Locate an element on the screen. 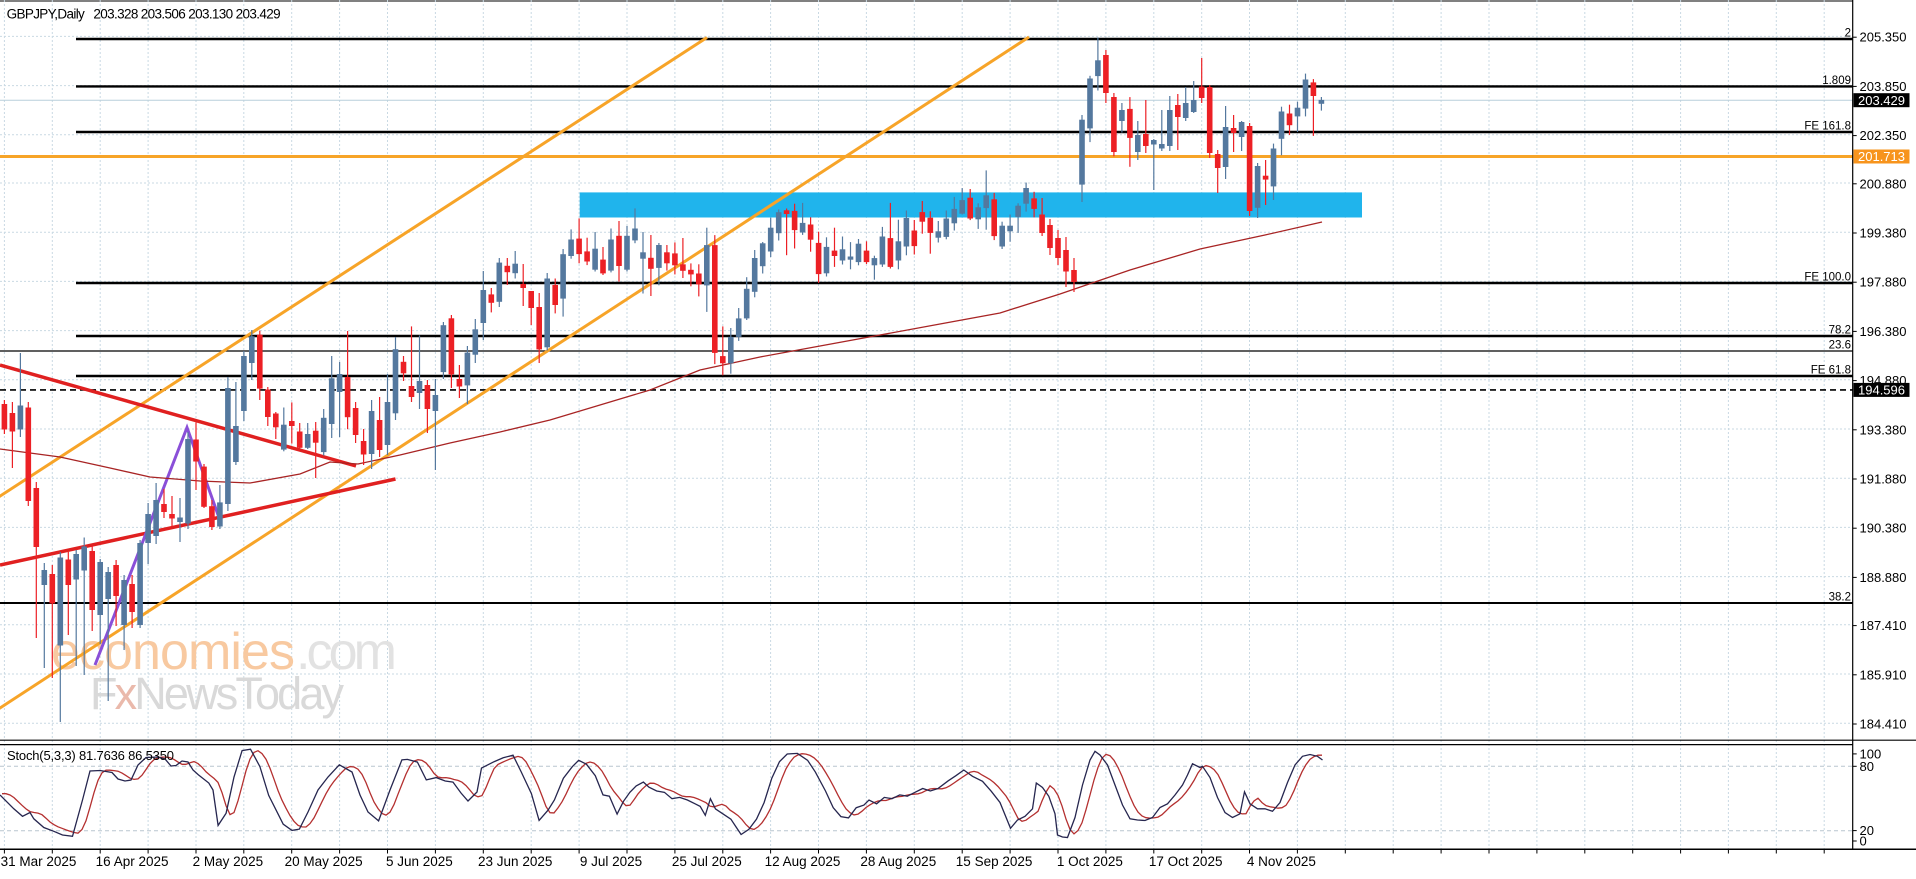 This screenshot has width=1916, height=879. svg-text: .com is located at coordinates (346, 652).